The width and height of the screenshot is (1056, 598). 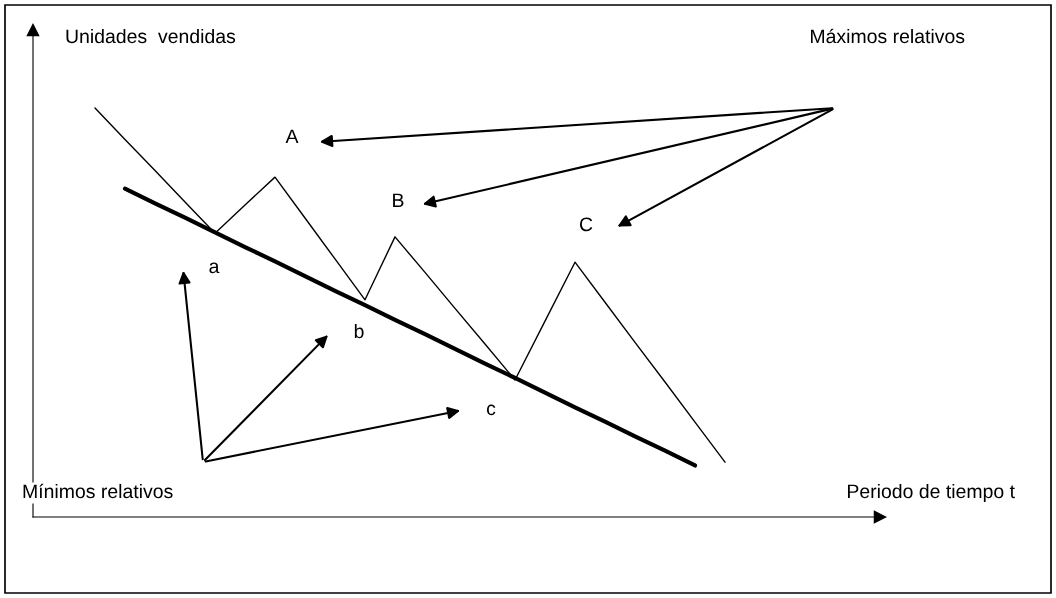 What do you see at coordinates (888, 36) in the screenshot?
I see `text: Máximos relativos` at bounding box center [888, 36].